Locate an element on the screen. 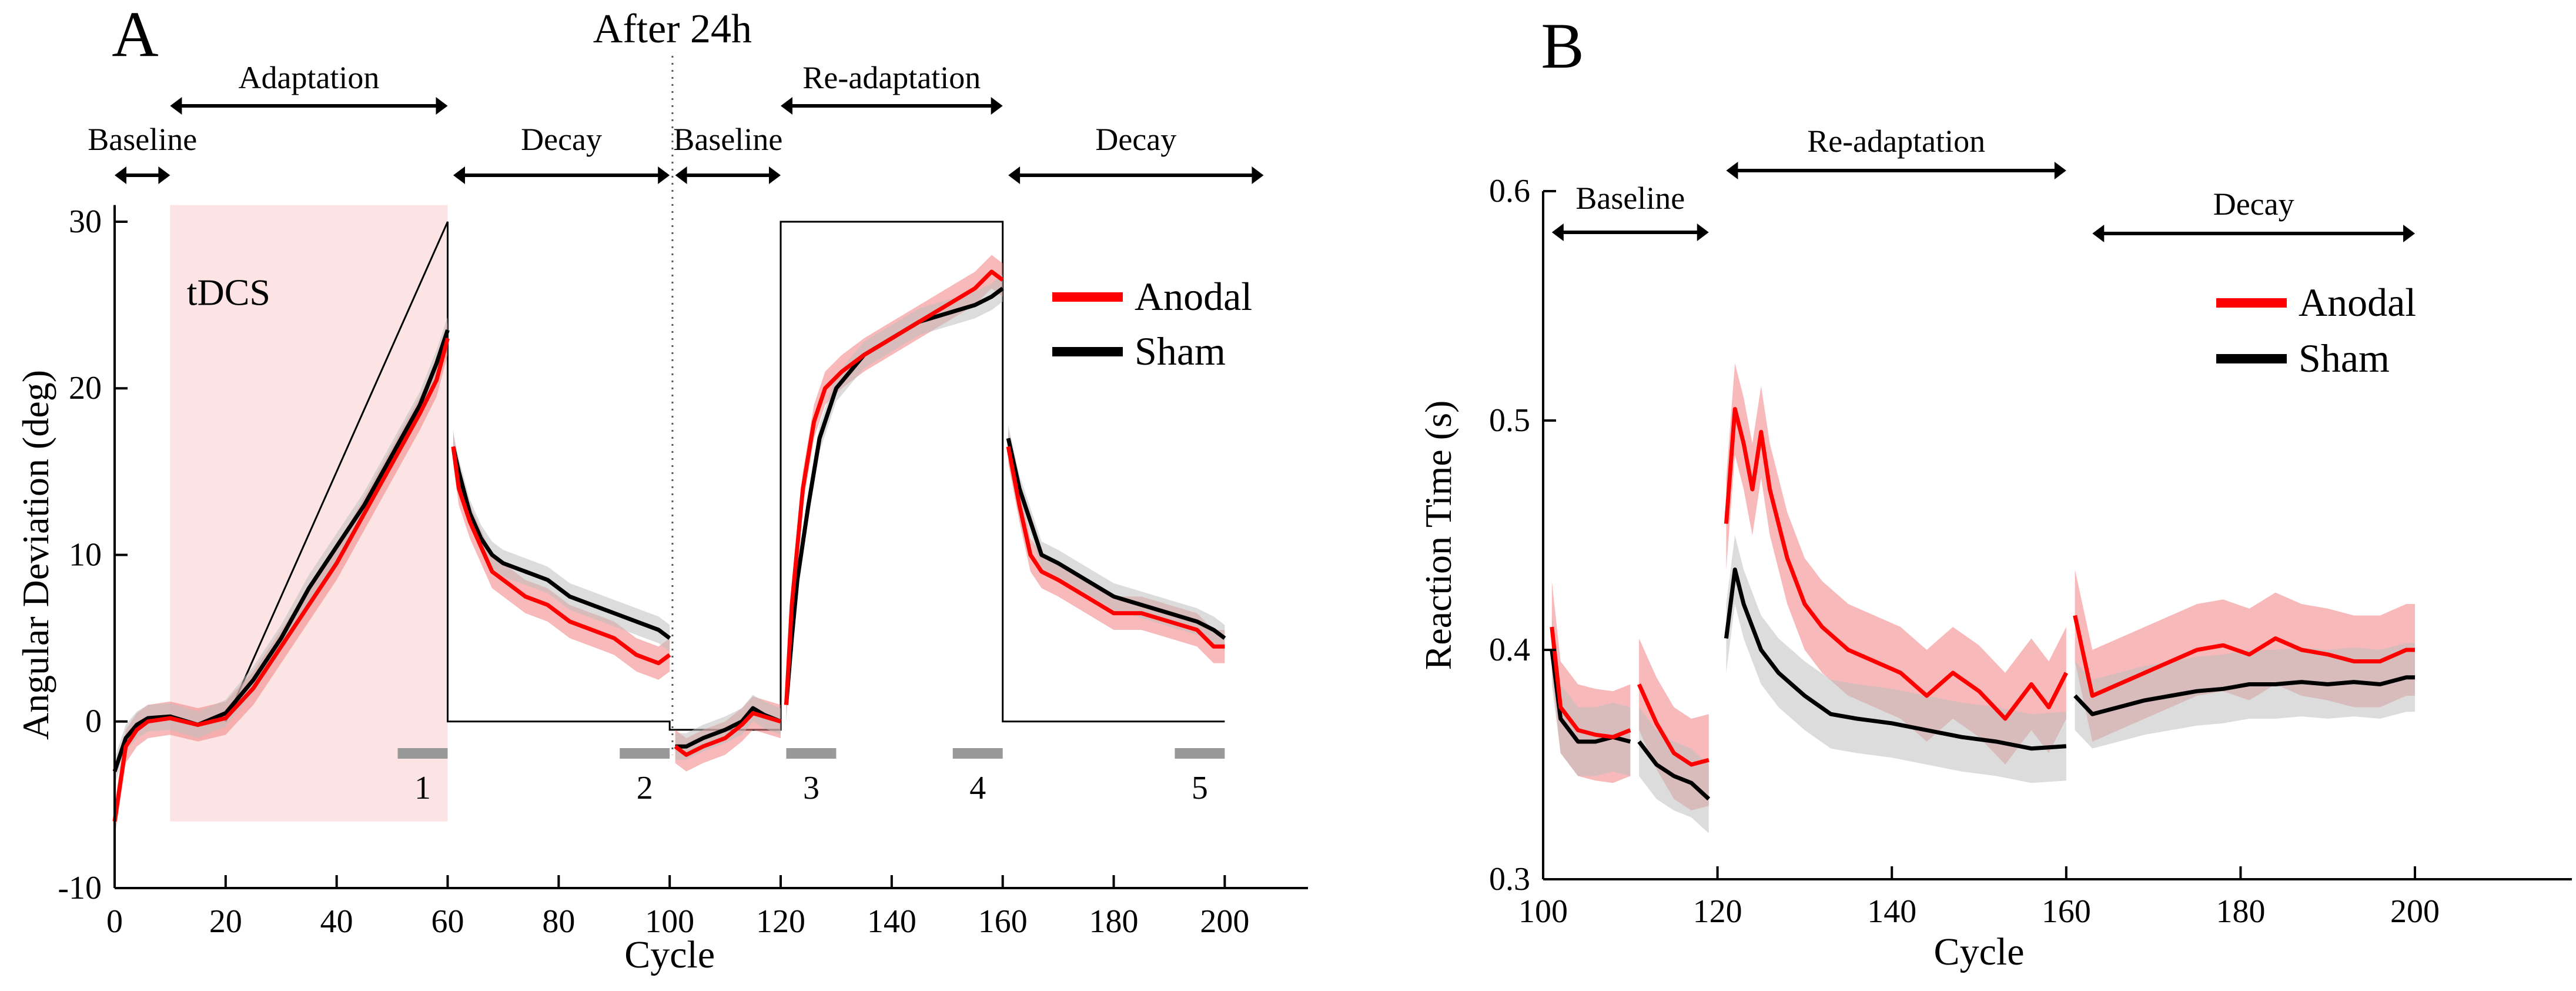 The height and width of the screenshot is (991, 2576). panel-a-phase-2-arrow-left is located at coordinates (459, 175).